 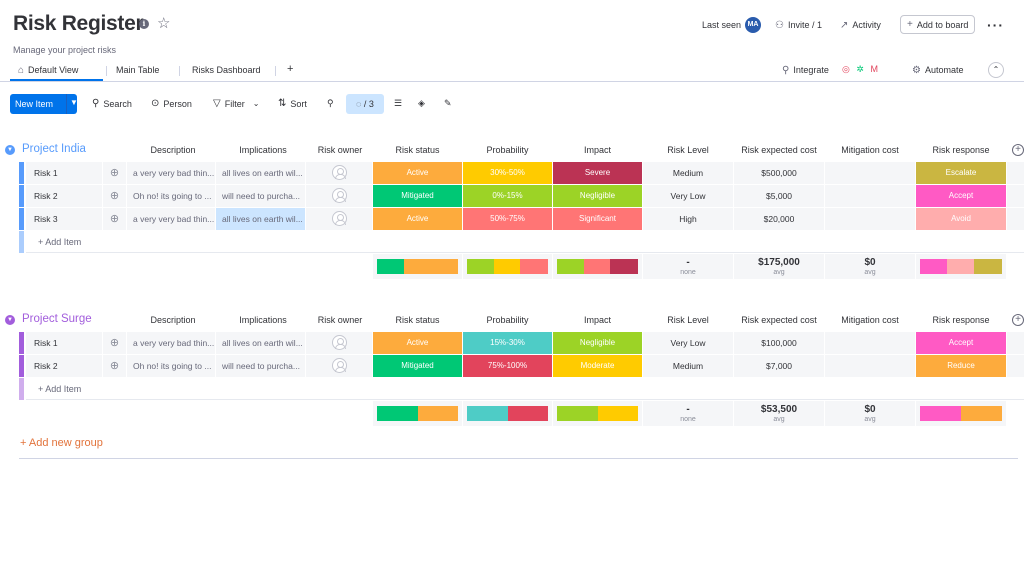 What do you see at coordinates (65, 50) in the screenshot?
I see `board-description: Manage your project risks` at bounding box center [65, 50].